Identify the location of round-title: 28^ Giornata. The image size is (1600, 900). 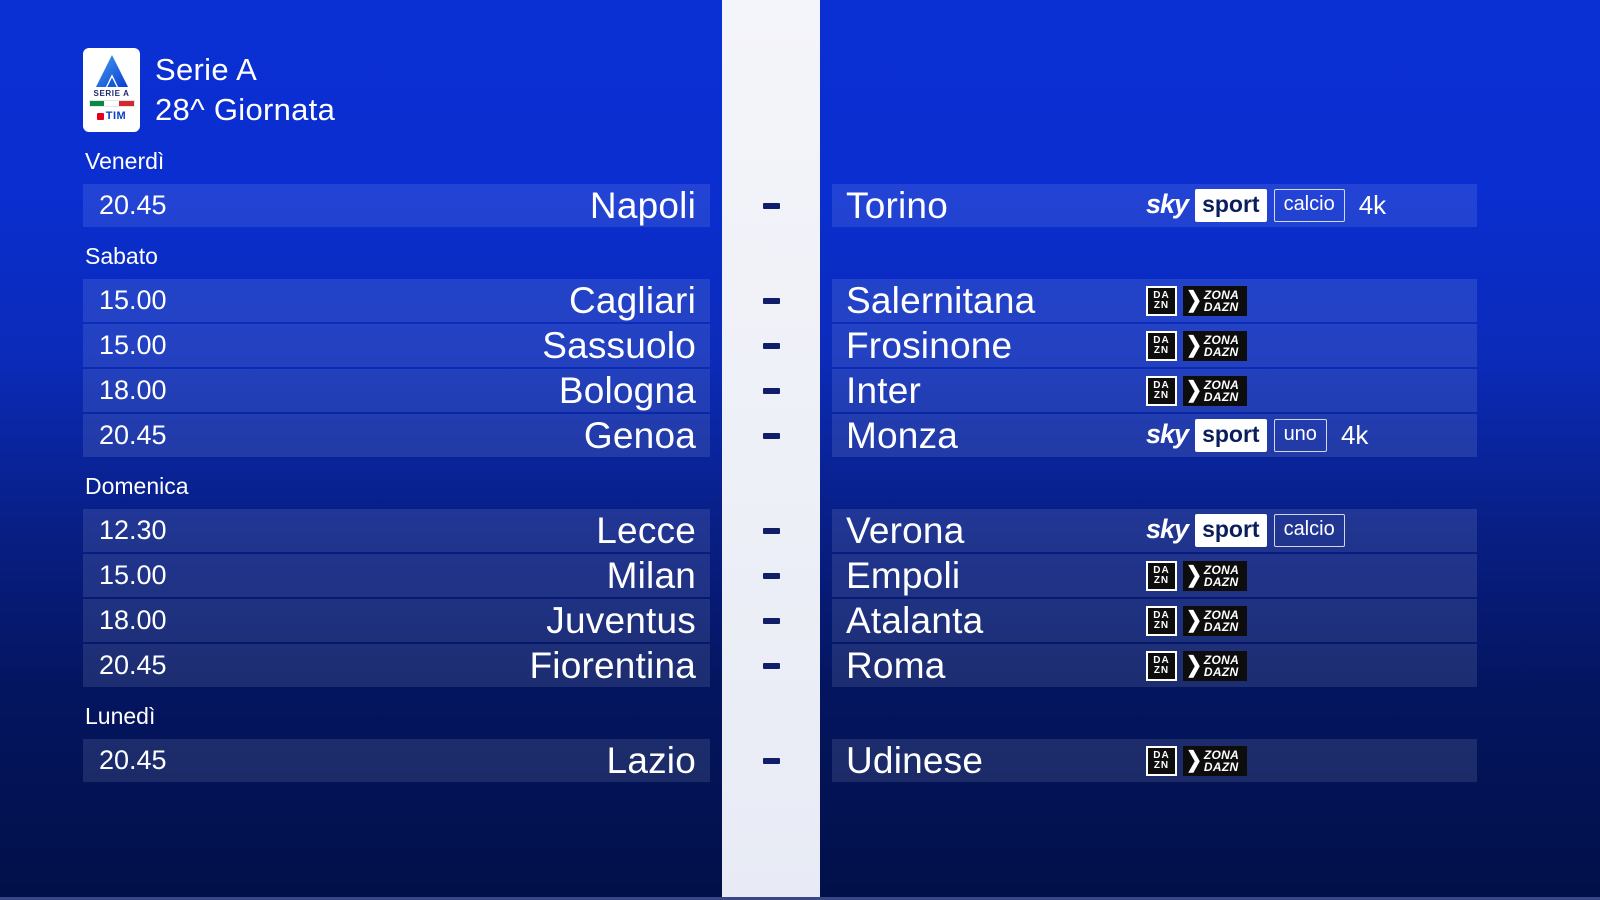
(245, 109).